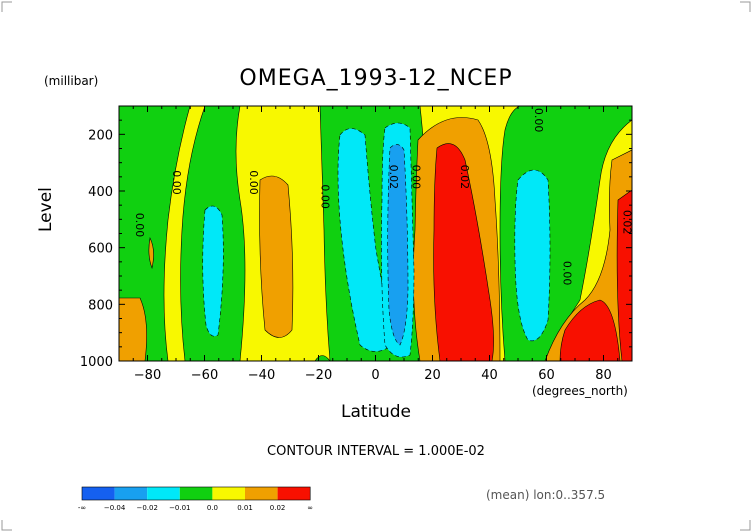 This screenshot has width=752, height=532. I want to click on colorbar-label: ∞, so click(310, 508).